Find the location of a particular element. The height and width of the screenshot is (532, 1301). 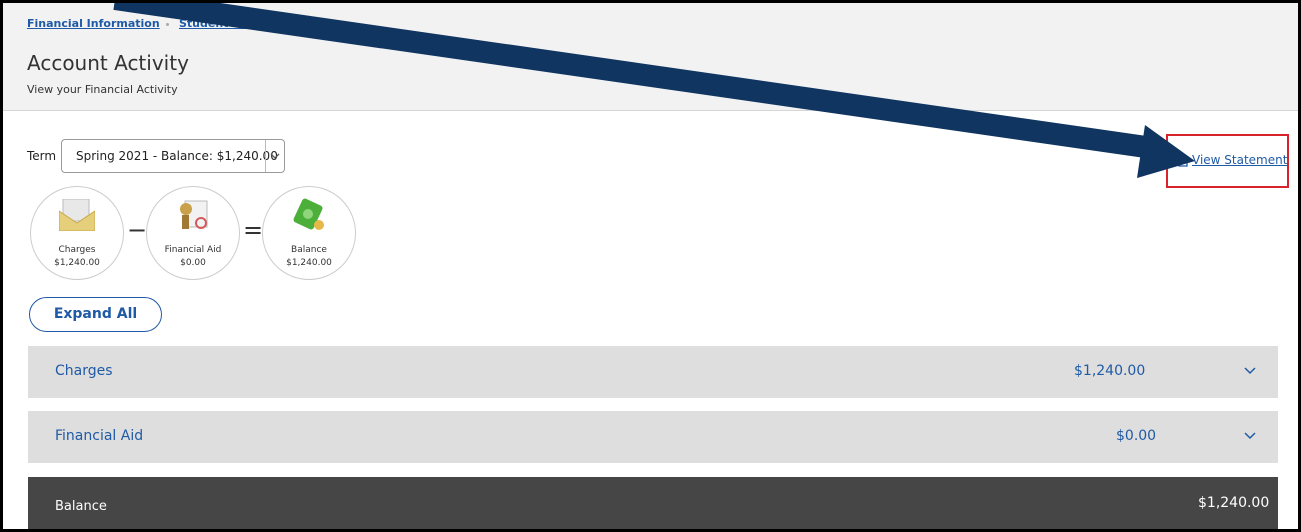

charges-section: Charges $1,240.00 is located at coordinates (653, 372).